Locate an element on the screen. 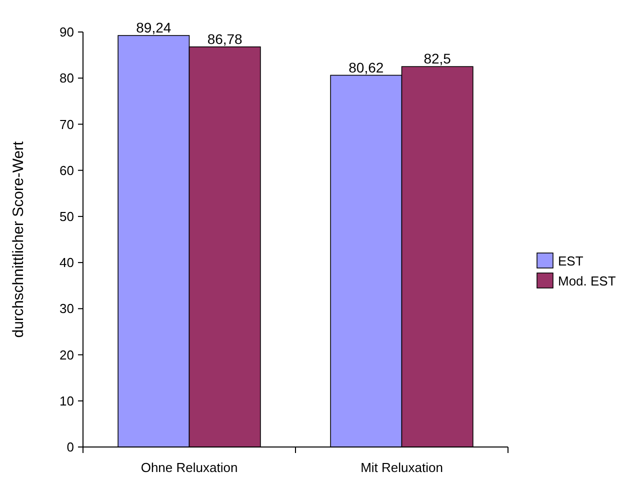 Image resolution: width=640 pixels, height=485 pixels. y-tick-label: 10 is located at coordinates (67, 400).